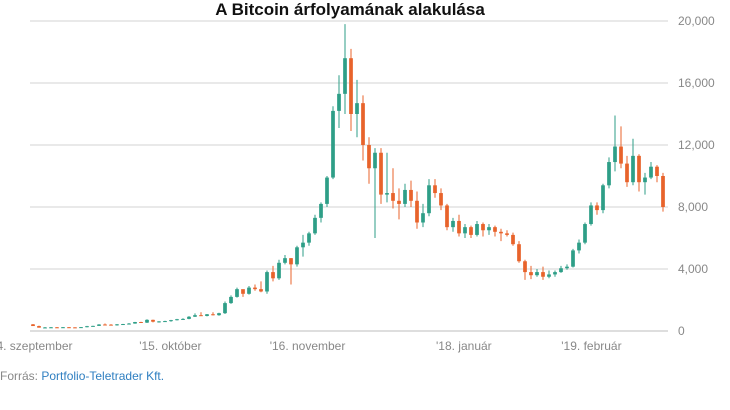  What do you see at coordinates (308, 346) in the screenshot?
I see `x-tick-label: '16. november` at bounding box center [308, 346].